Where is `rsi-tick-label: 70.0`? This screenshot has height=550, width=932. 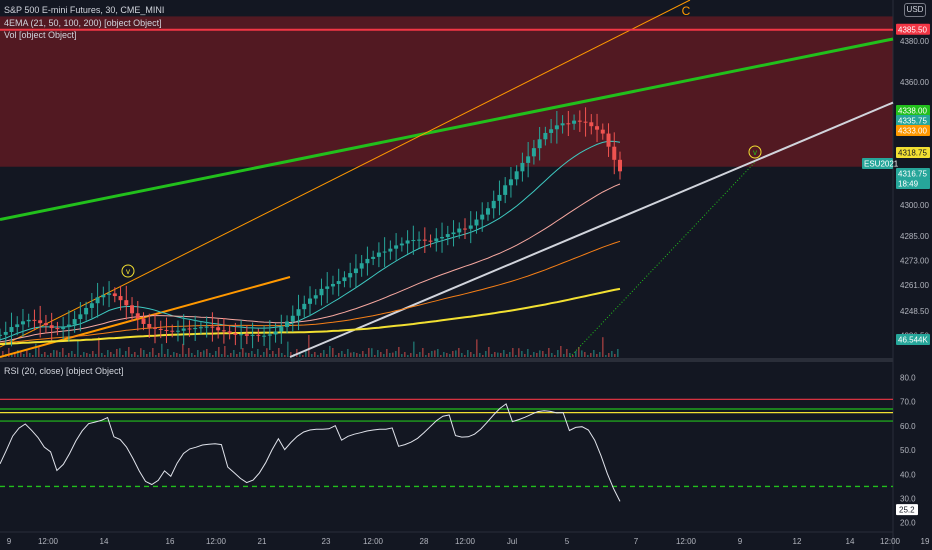 rsi-tick-label: 70.0 is located at coordinates (908, 402).